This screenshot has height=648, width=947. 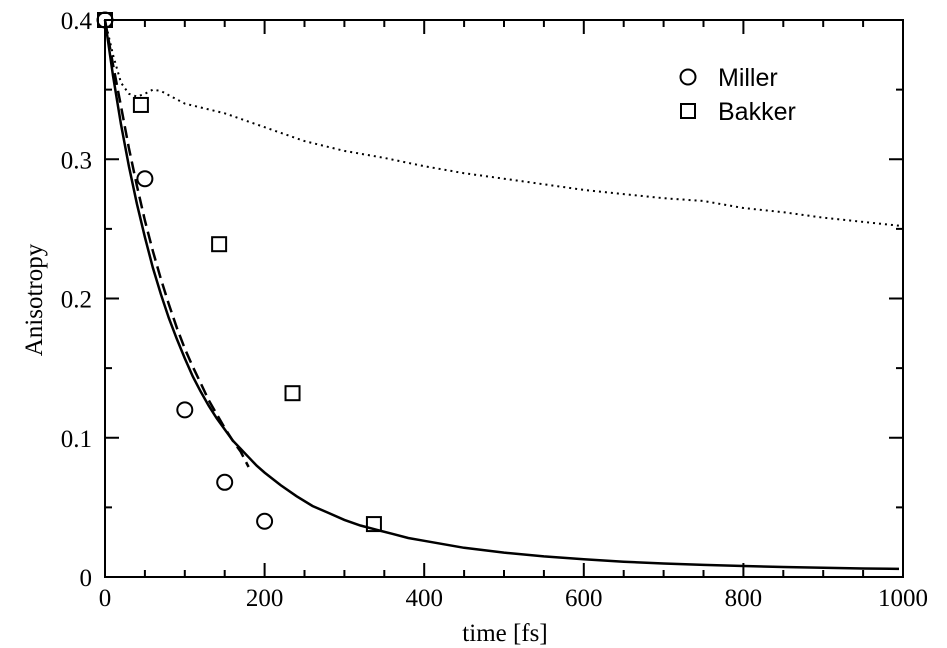 What do you see at coordinates (86, 578) in the screenshot?
I see `y-tick-label: 0` at bounding box center [86, 578].